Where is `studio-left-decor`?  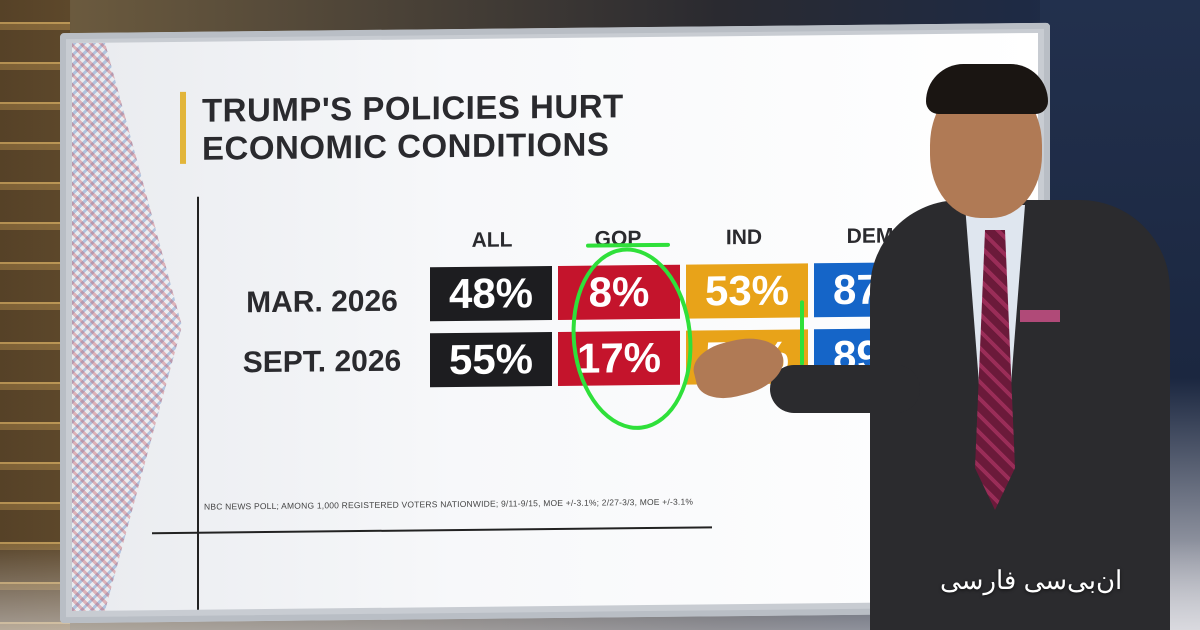 studio-left-decor is located at coordinates (35, 315).